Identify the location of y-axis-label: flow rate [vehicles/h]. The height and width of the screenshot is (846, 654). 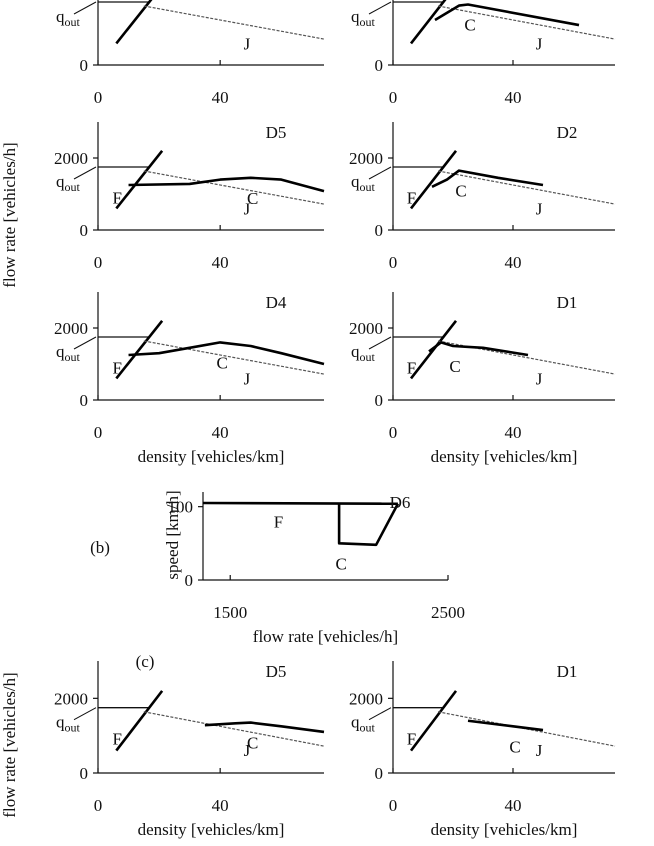
(9, 744).